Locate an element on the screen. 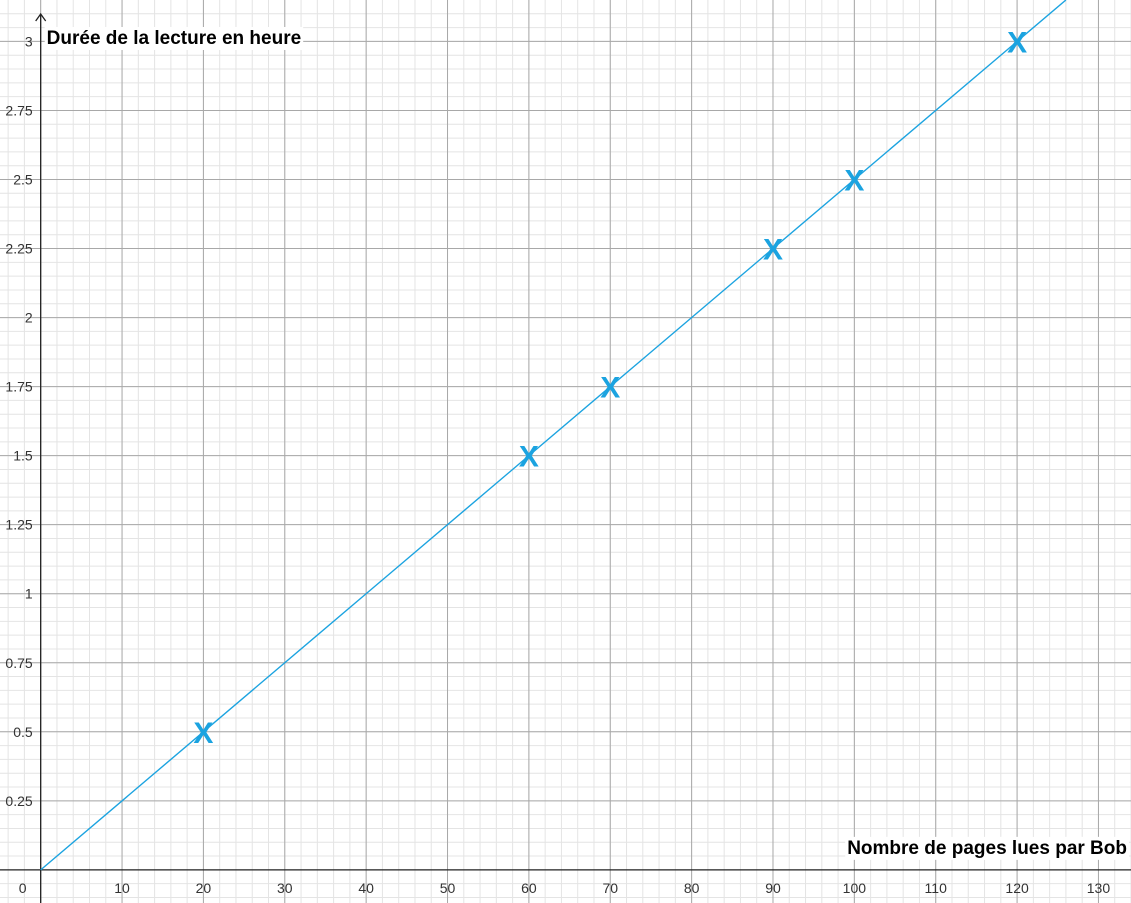 This screenshot has width=1131, height=903. x-axis-title: Nombre de pages lues par Bob is located at coordinates (987, 848).